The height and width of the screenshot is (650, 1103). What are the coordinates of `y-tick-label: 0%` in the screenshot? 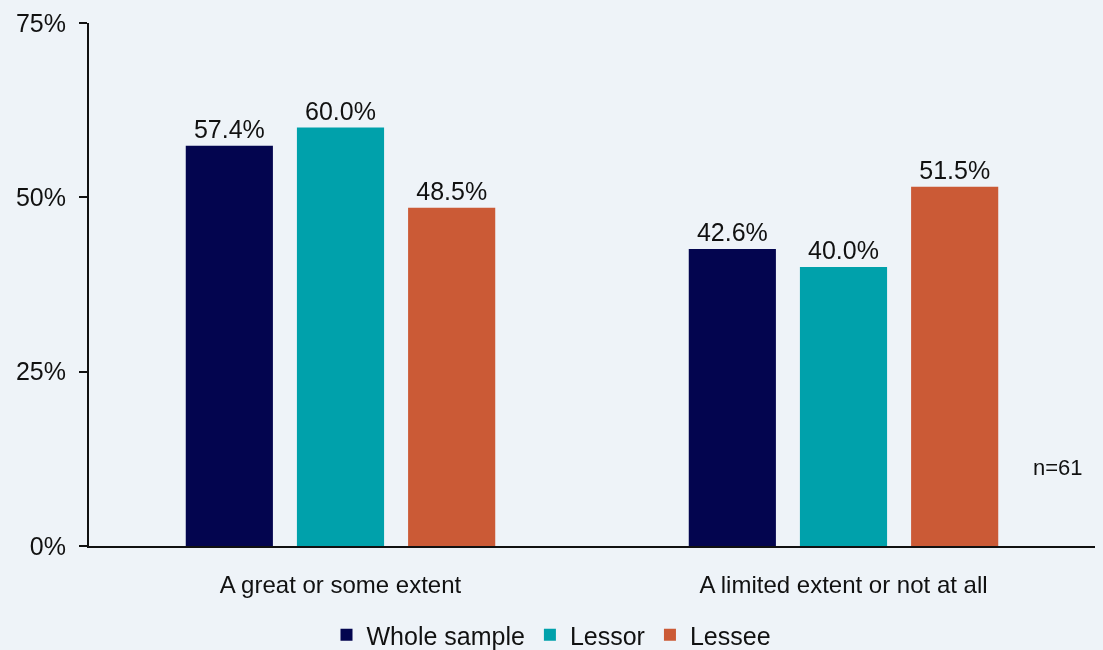 It's located at (47, 545).